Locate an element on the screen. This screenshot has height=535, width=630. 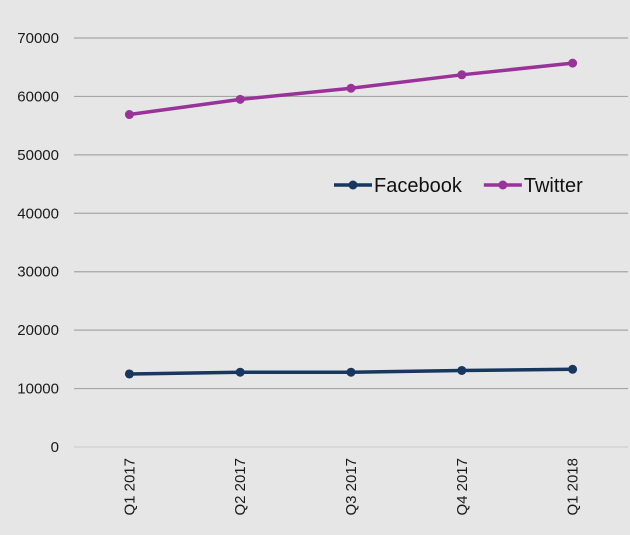
x-tick-label: Q1 2018 is located at coordinates (573, 487).